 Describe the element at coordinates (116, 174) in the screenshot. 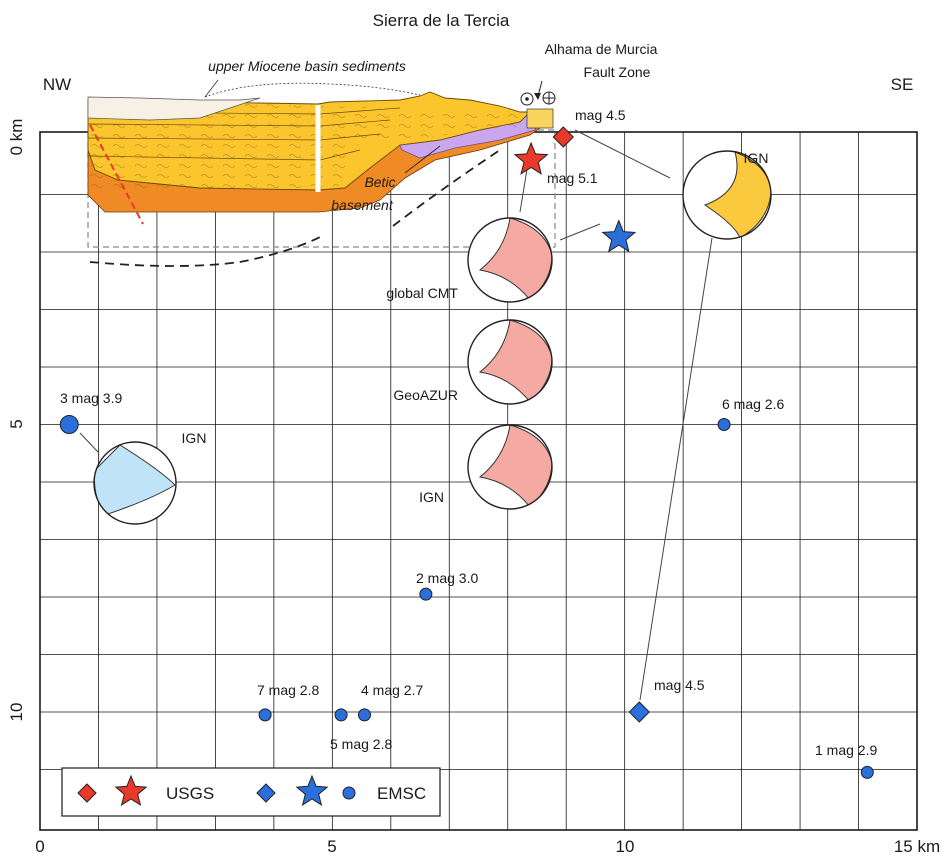

I see `red-fault-line` at that location.